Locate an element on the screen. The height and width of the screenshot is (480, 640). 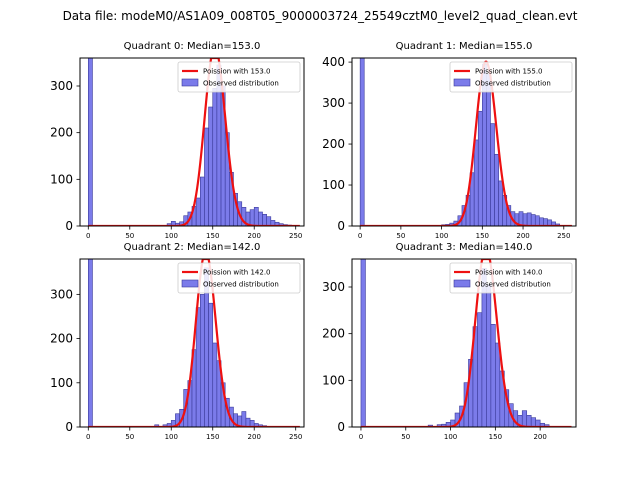
quadrant-1-ytick-label-4: 400 is located at coordinates (333, 62).